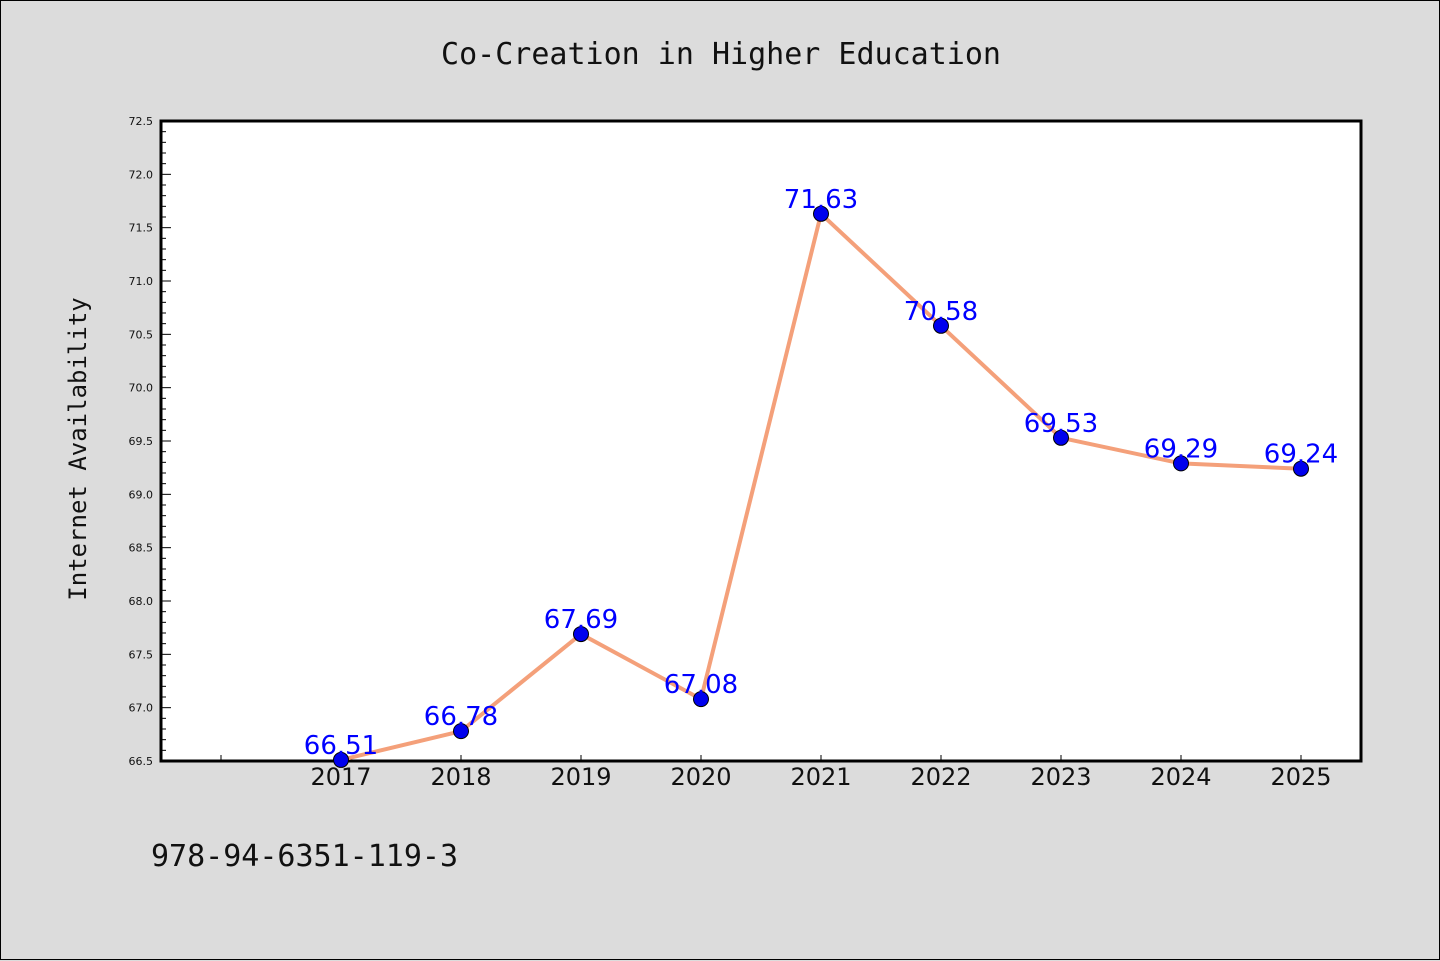  Describe the element at coordinates (78, 448) in the screenshot. I see `y-axis-label: Internet Availability` at that location.